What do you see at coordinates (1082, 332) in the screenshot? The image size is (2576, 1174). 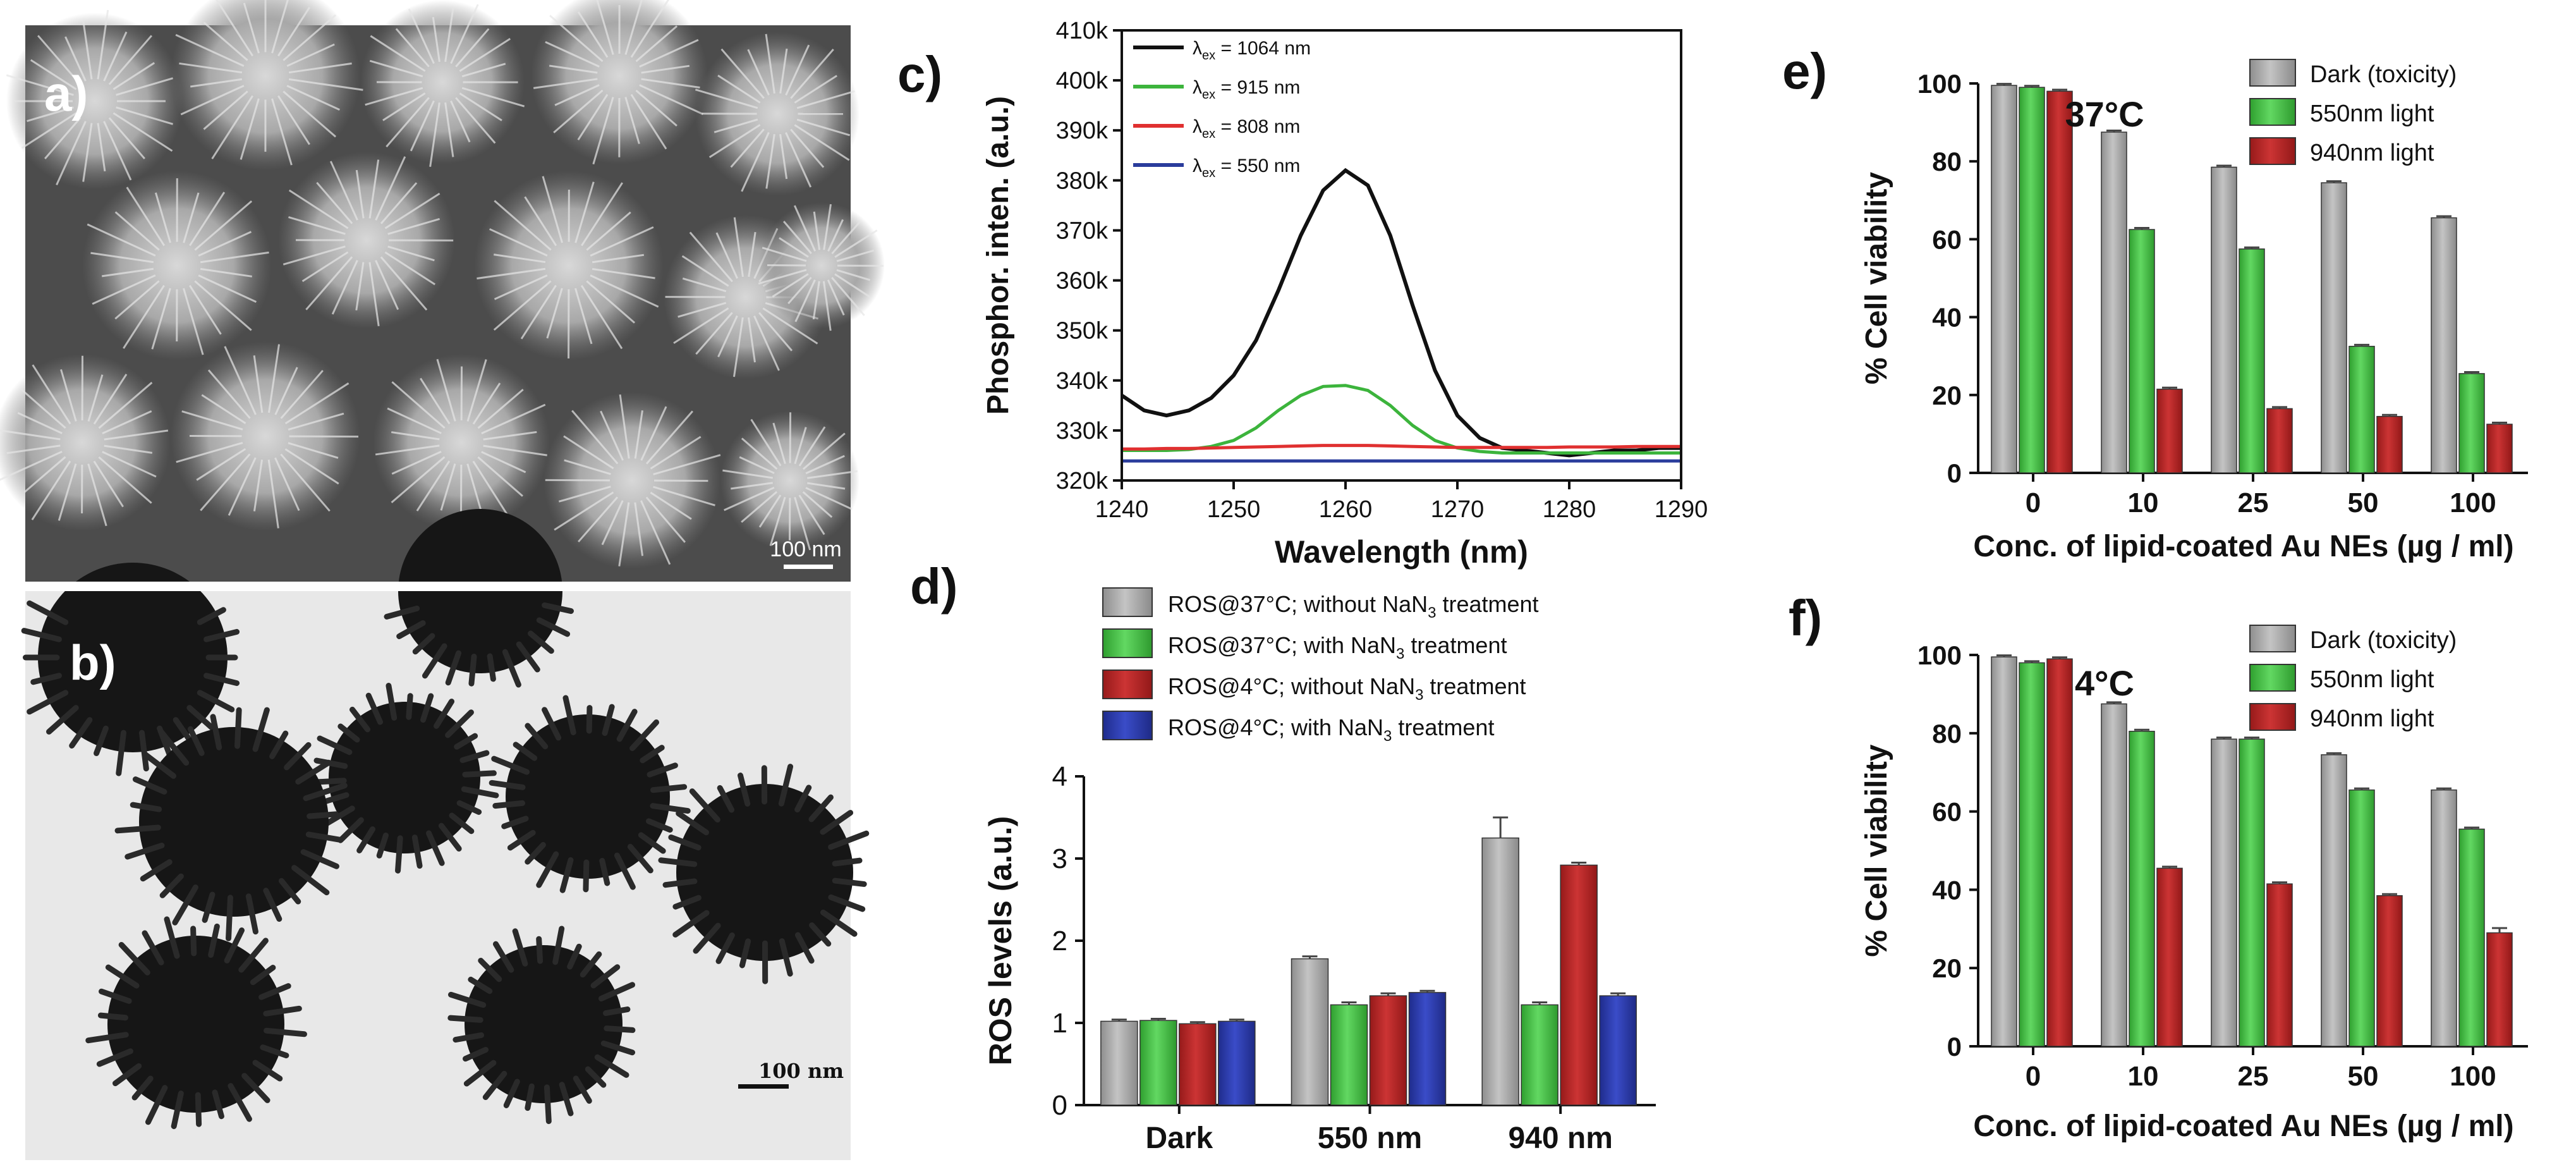 I see `y-tick-label: 350k` at bounding box center [1082, 332].